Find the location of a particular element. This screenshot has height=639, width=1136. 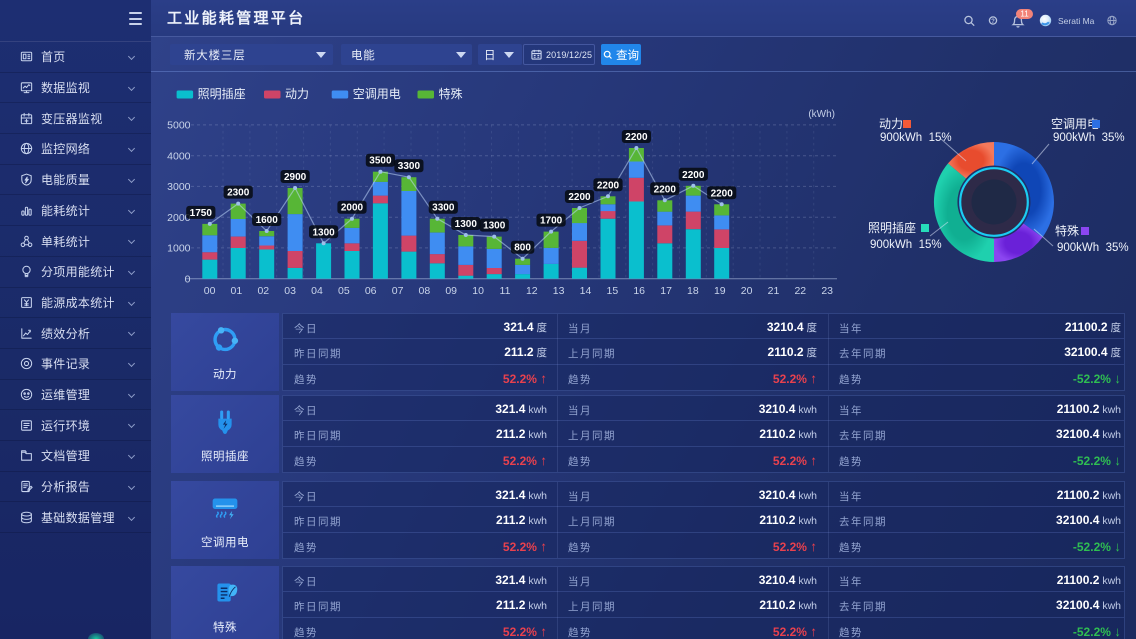

svg-text: 20 is located at coordinates (747, 291).